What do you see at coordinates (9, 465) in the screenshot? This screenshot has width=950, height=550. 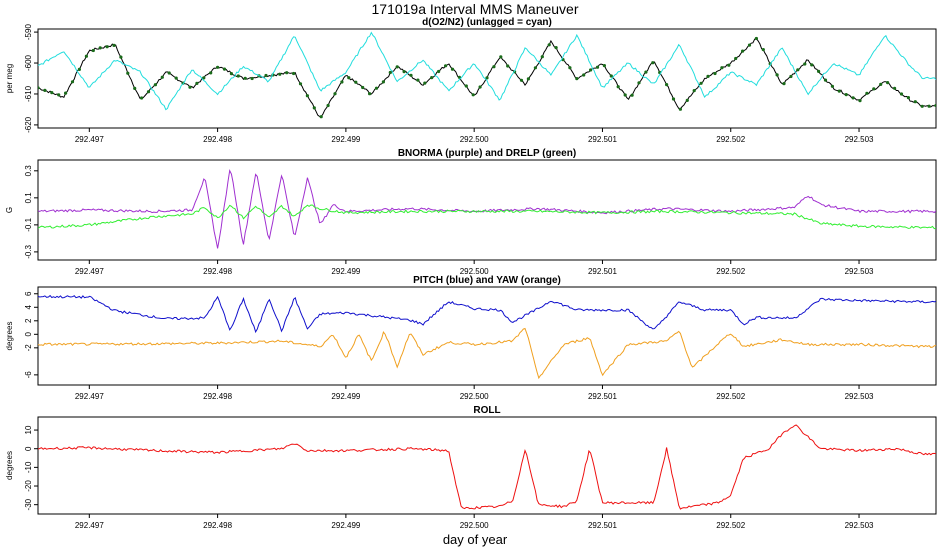 I see `y-axis-label: degrees` at bounding box center [9, 465].